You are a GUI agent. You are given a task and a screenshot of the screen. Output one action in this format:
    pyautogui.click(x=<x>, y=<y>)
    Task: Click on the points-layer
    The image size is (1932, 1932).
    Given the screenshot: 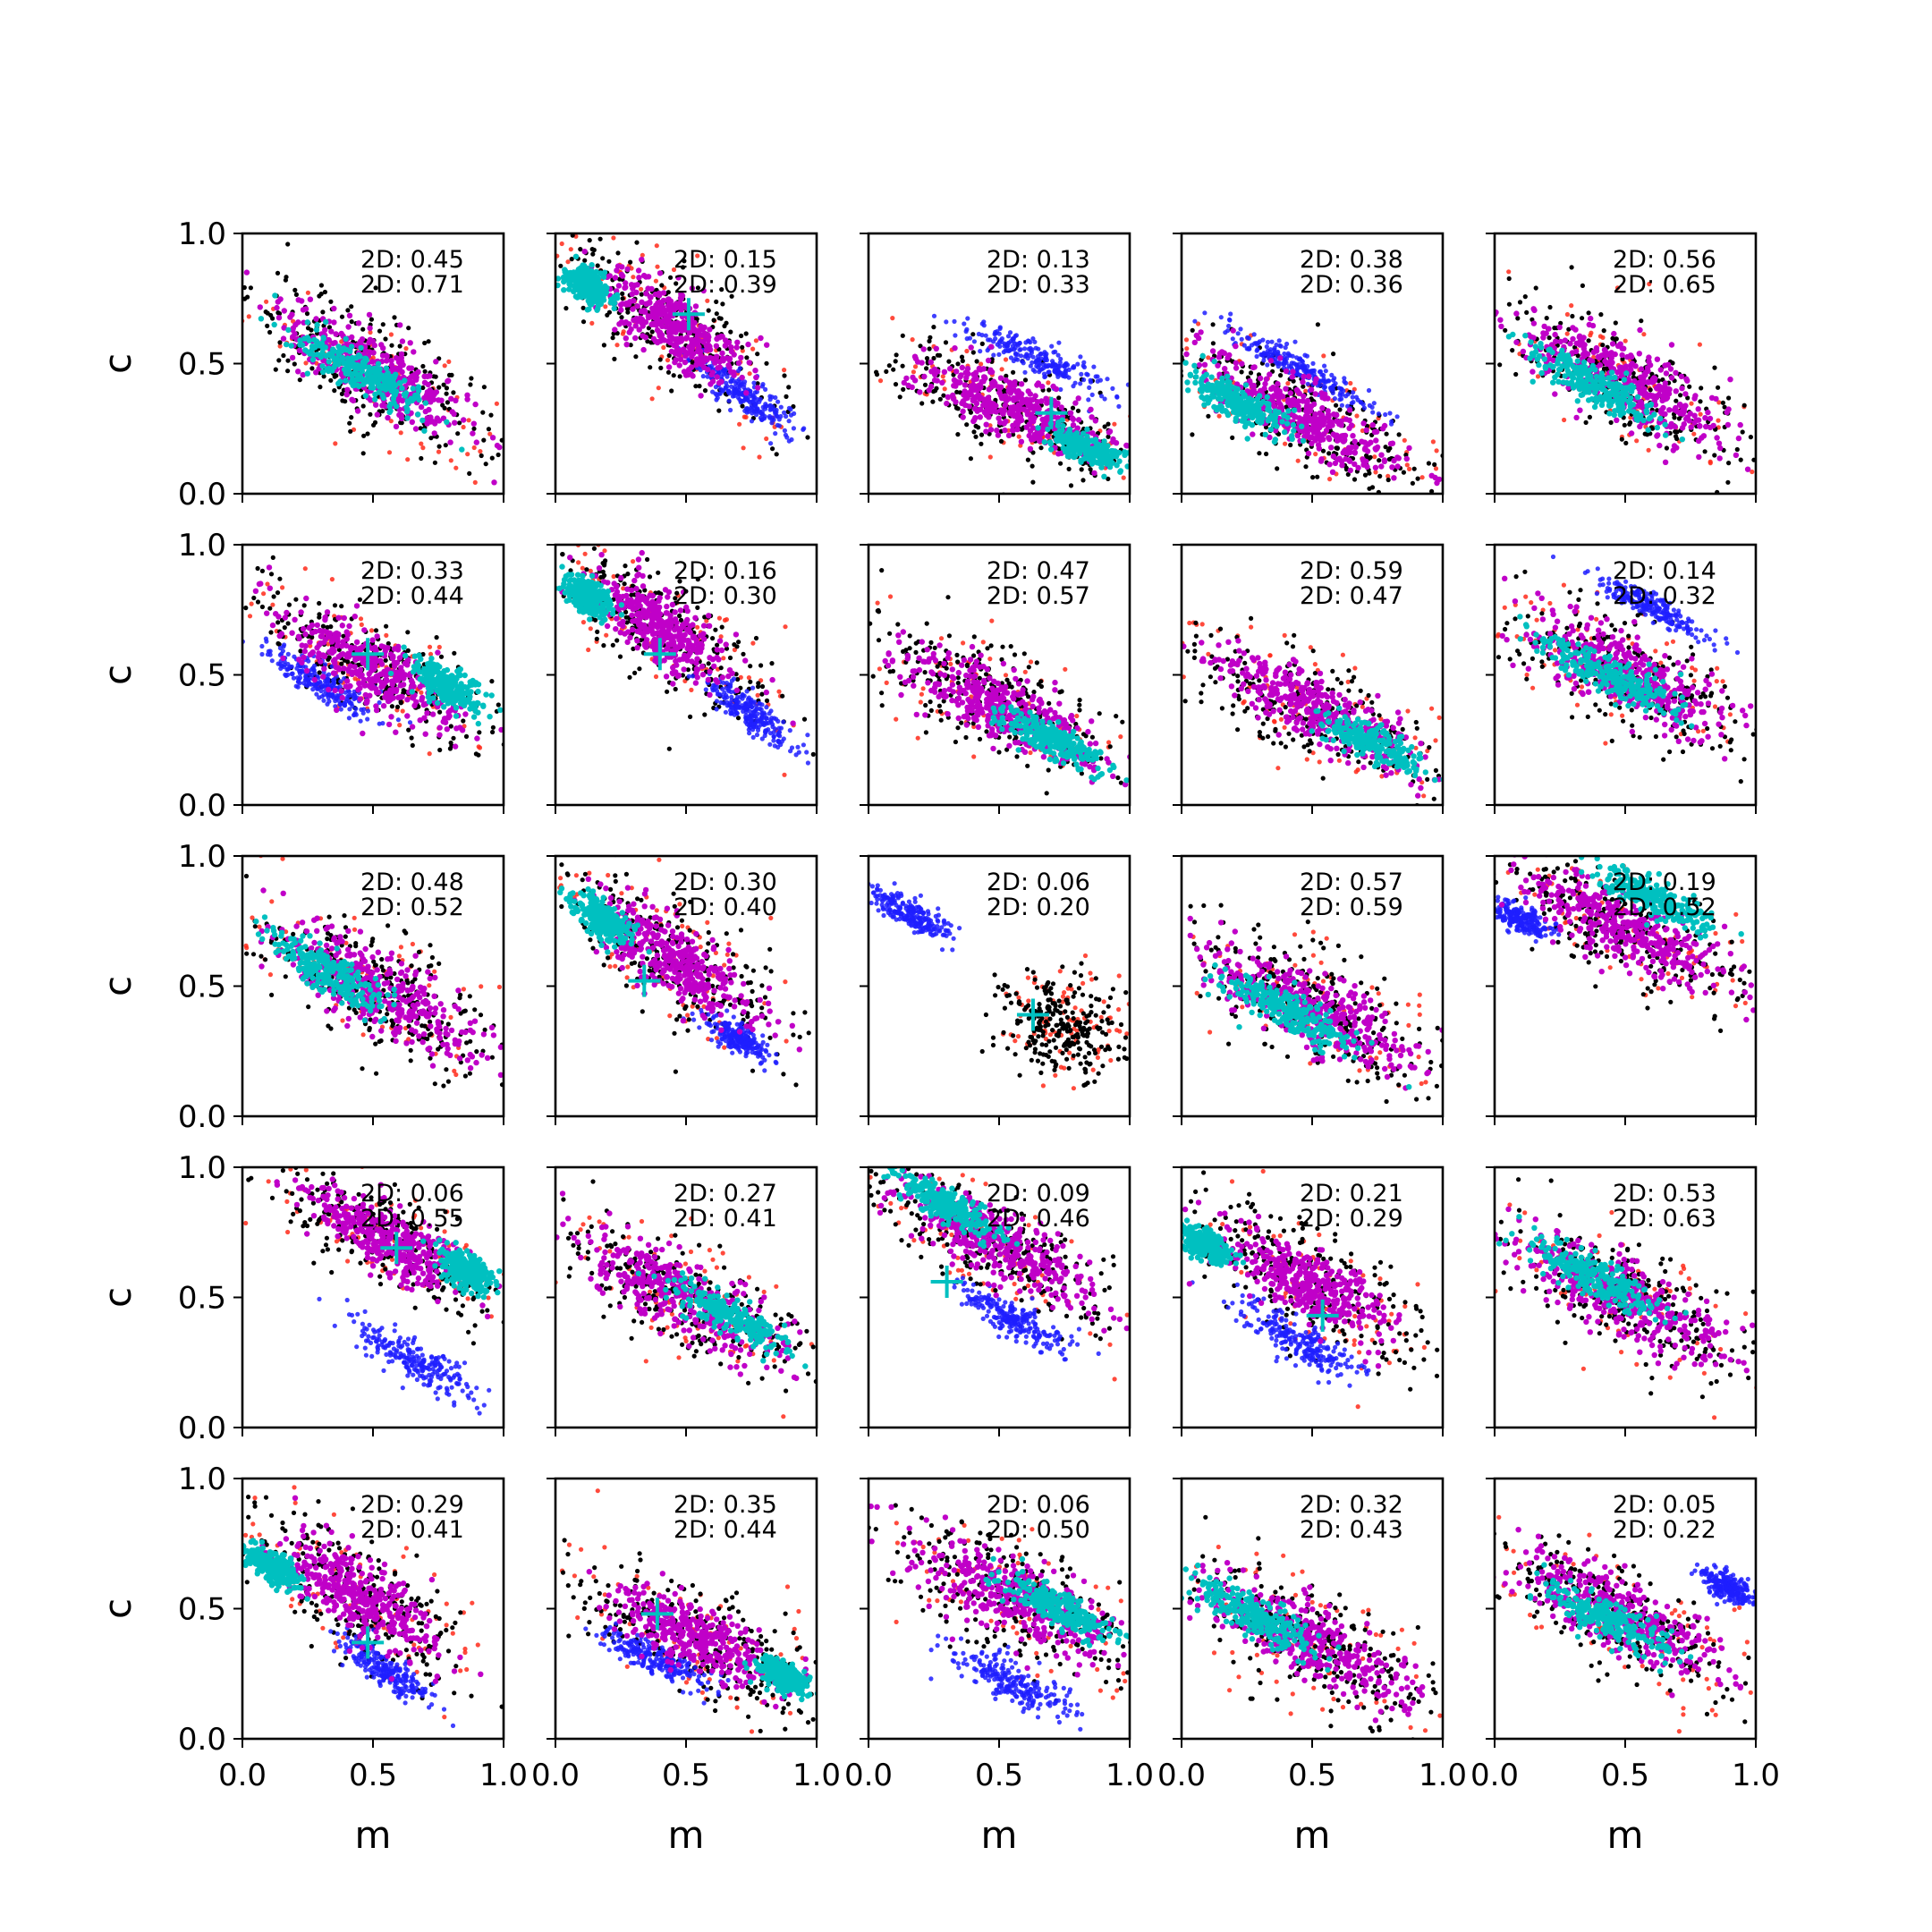 What is the action you would take?
    pyautogui.click(x=1312, y=402)
    